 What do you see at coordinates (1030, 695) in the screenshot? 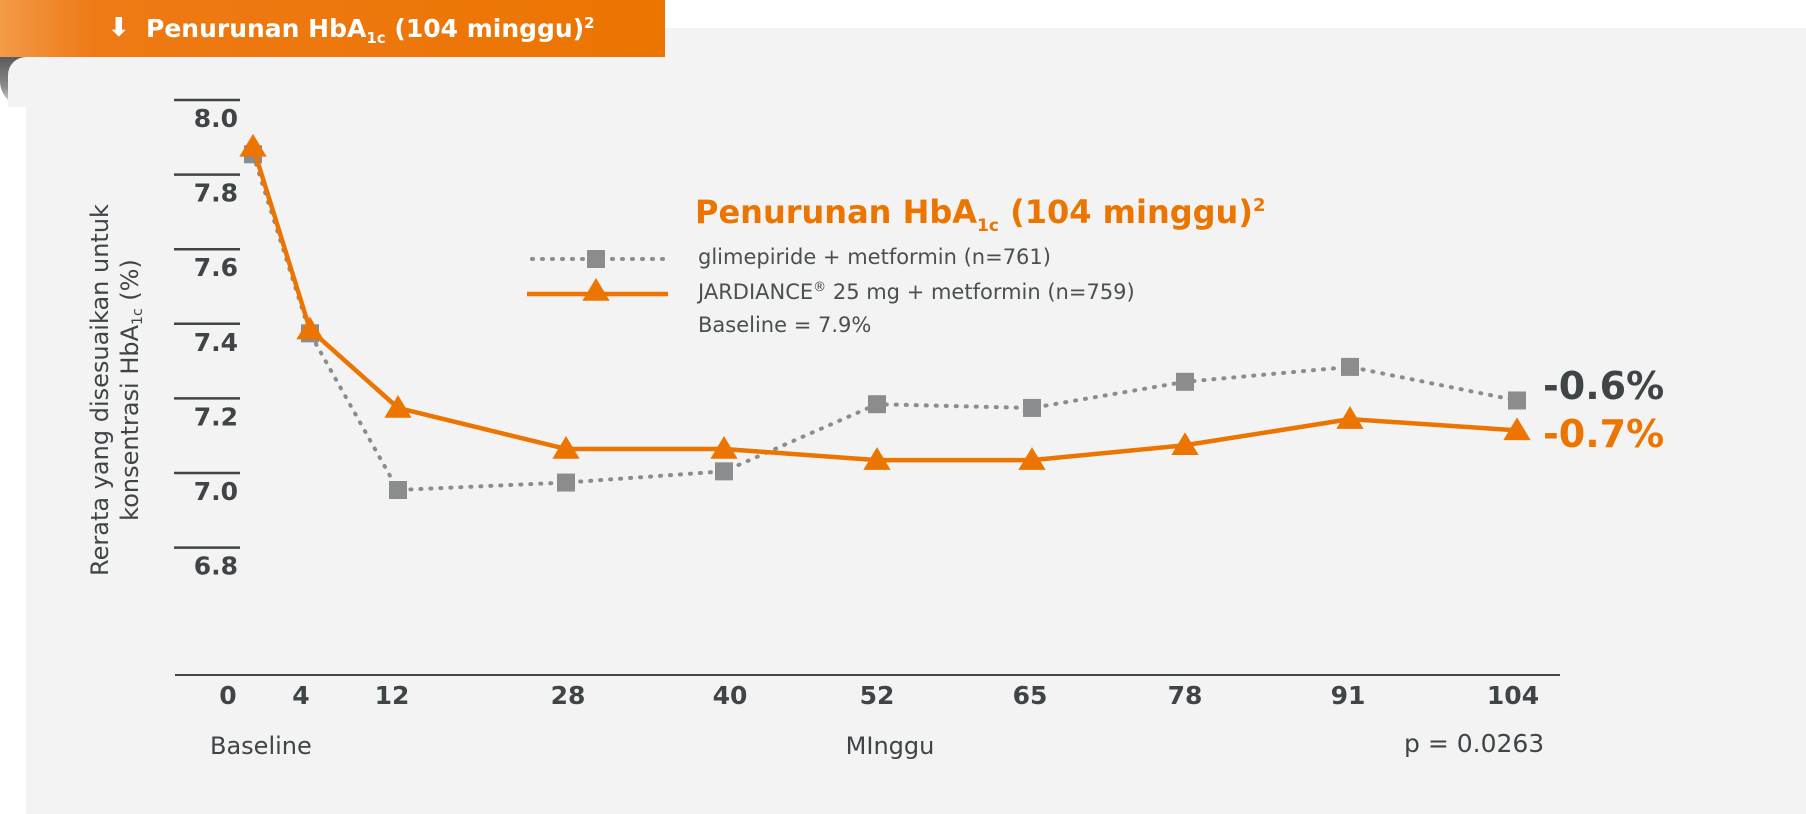
I see `x-tick-label: 65` at bounding box center [1030, 695].